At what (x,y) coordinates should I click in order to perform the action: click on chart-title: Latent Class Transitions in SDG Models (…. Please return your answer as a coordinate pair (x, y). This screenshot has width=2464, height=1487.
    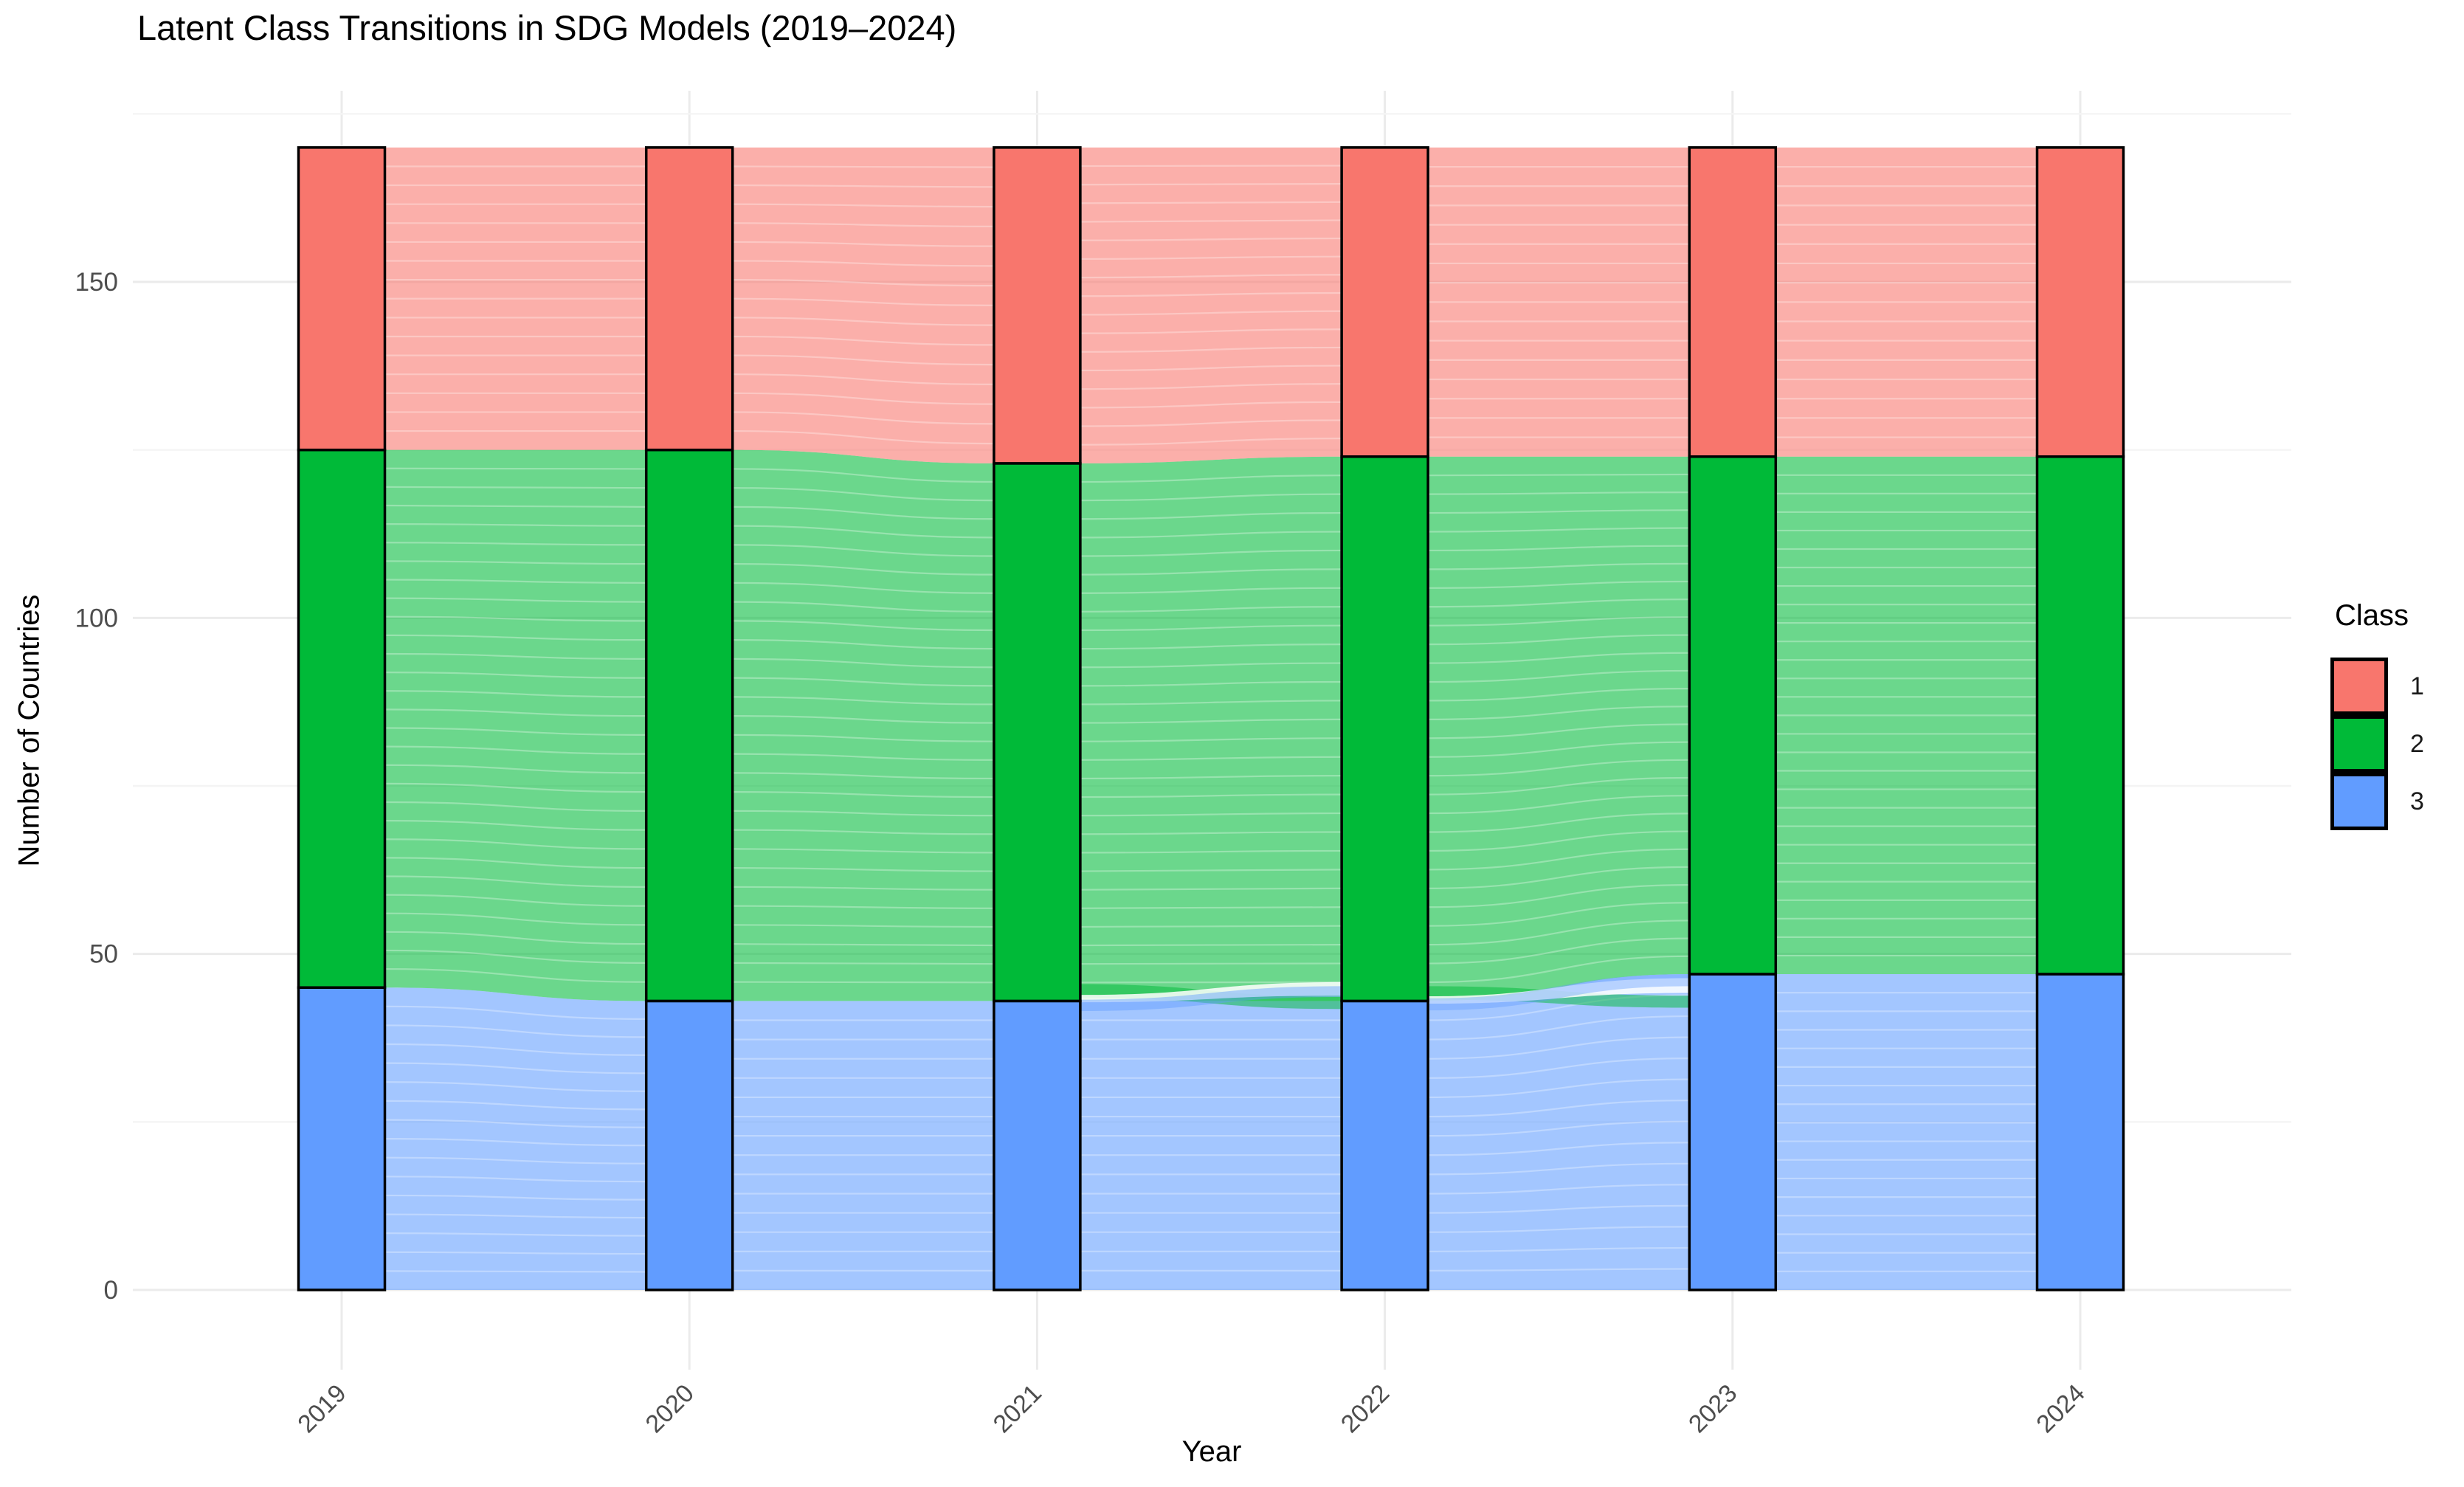
    Looking at the image, I should click on (547, 28).